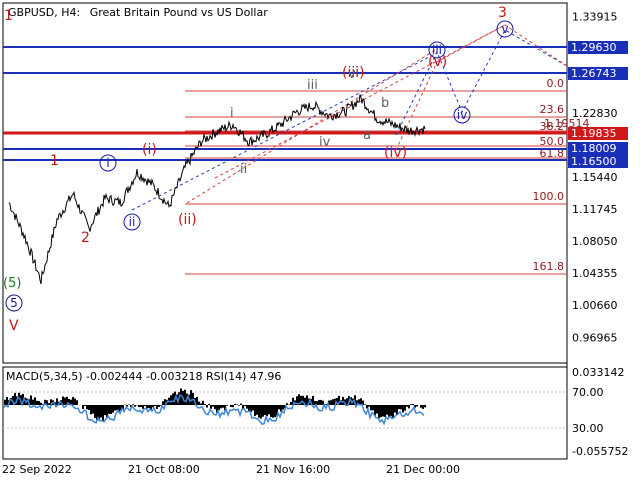 The width and height of the screenshot is (640, 480). Describe the element at coordinates (164, 469) in the screenshot. I see `time-tick-label: 21 Oct 08:00` at that location.